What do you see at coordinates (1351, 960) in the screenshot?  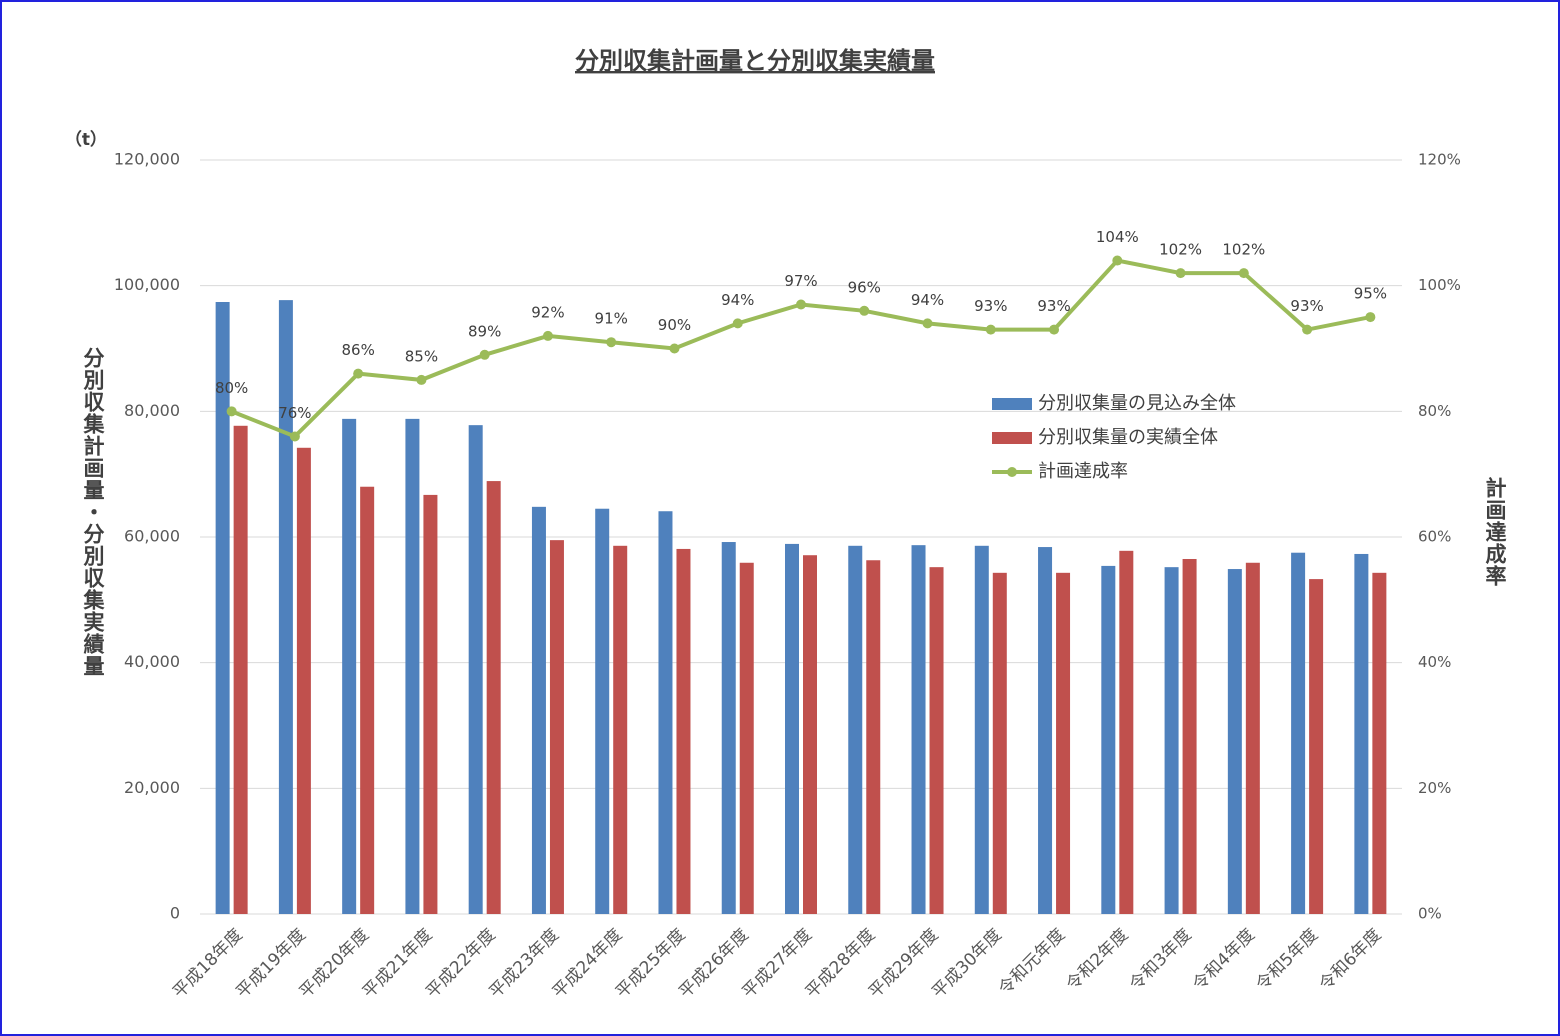 I see `x-tick-label: 令和6年度` at bounding box center [1351, 960].